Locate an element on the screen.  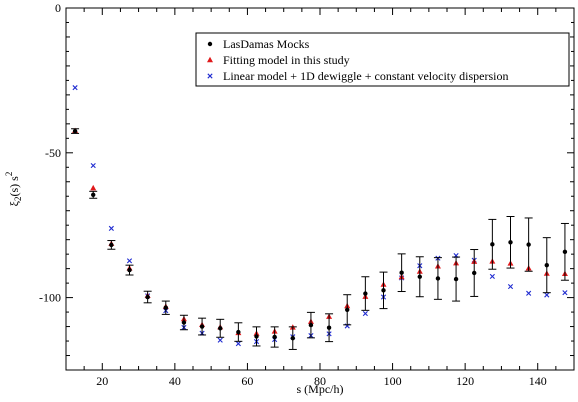
x-tick-label: 60 is located at coordinates (247, 381).